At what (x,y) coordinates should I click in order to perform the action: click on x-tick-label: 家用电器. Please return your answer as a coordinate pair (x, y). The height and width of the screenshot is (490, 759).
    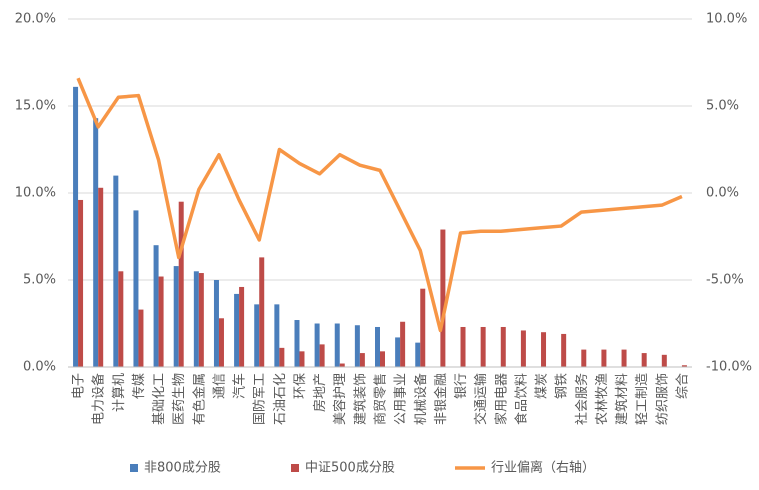
    Looking at the image, I should click on (501, 399).